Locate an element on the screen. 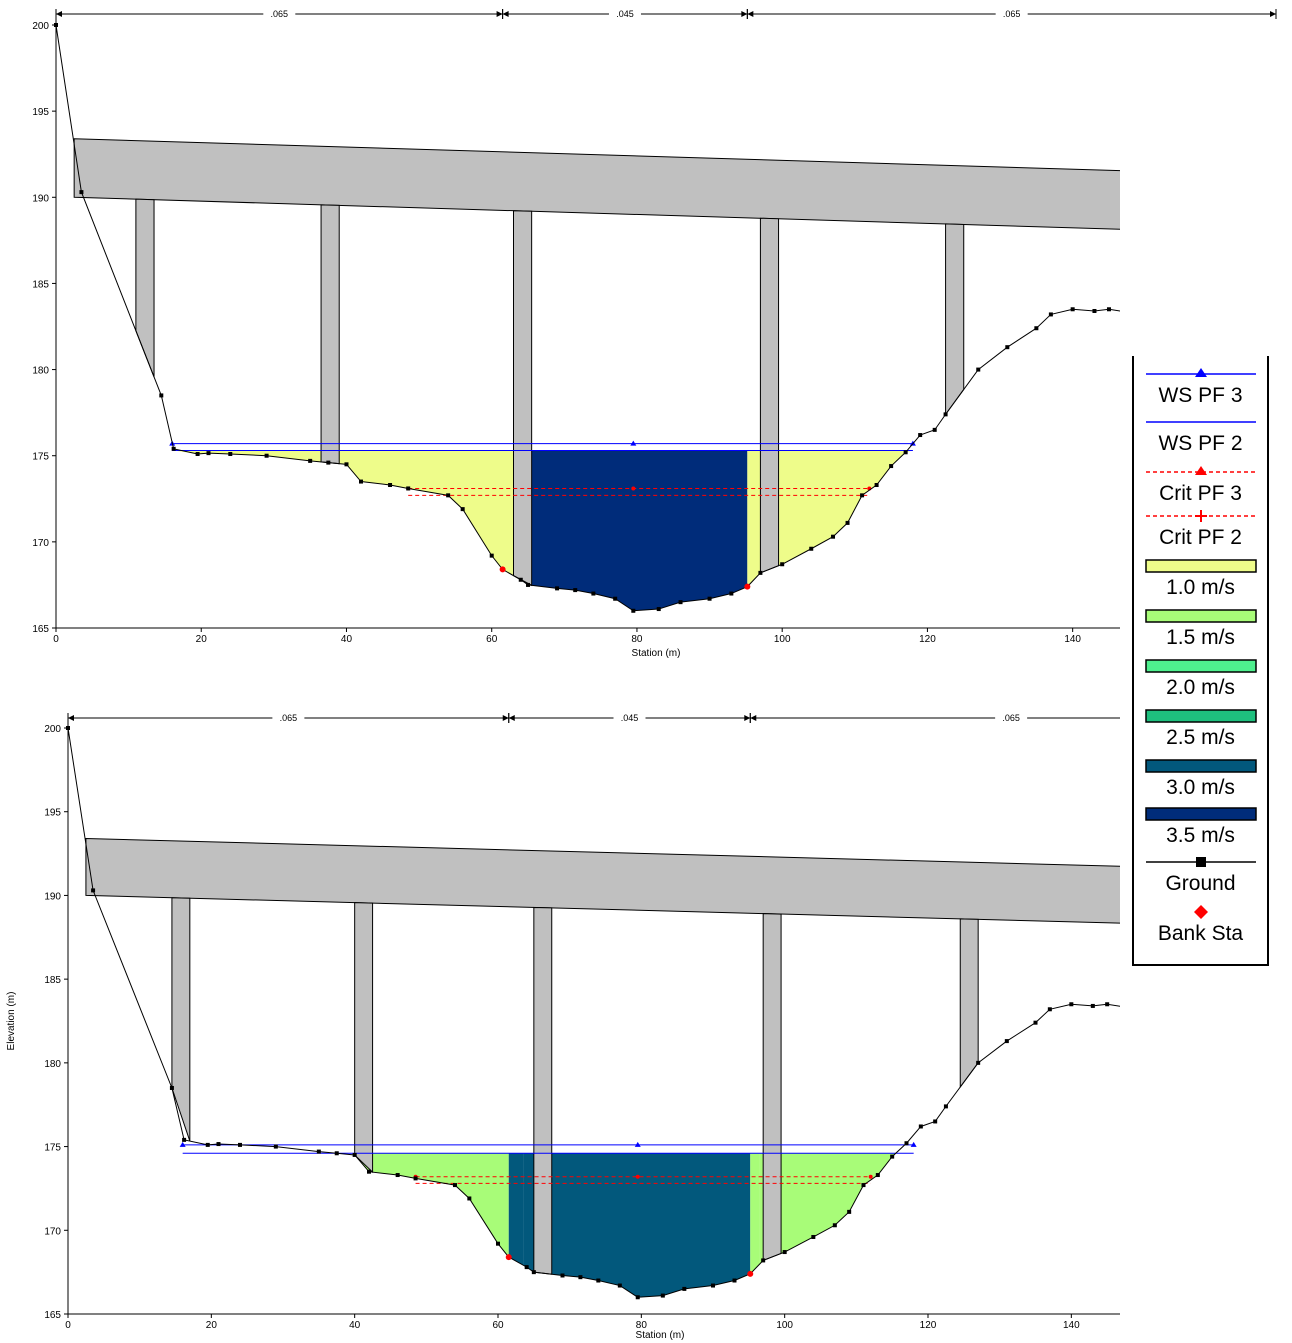 Image resolution: width=1292 pixels, height=1343 pixels. y-tick-label: 190 is located at coordinates (40, 198).